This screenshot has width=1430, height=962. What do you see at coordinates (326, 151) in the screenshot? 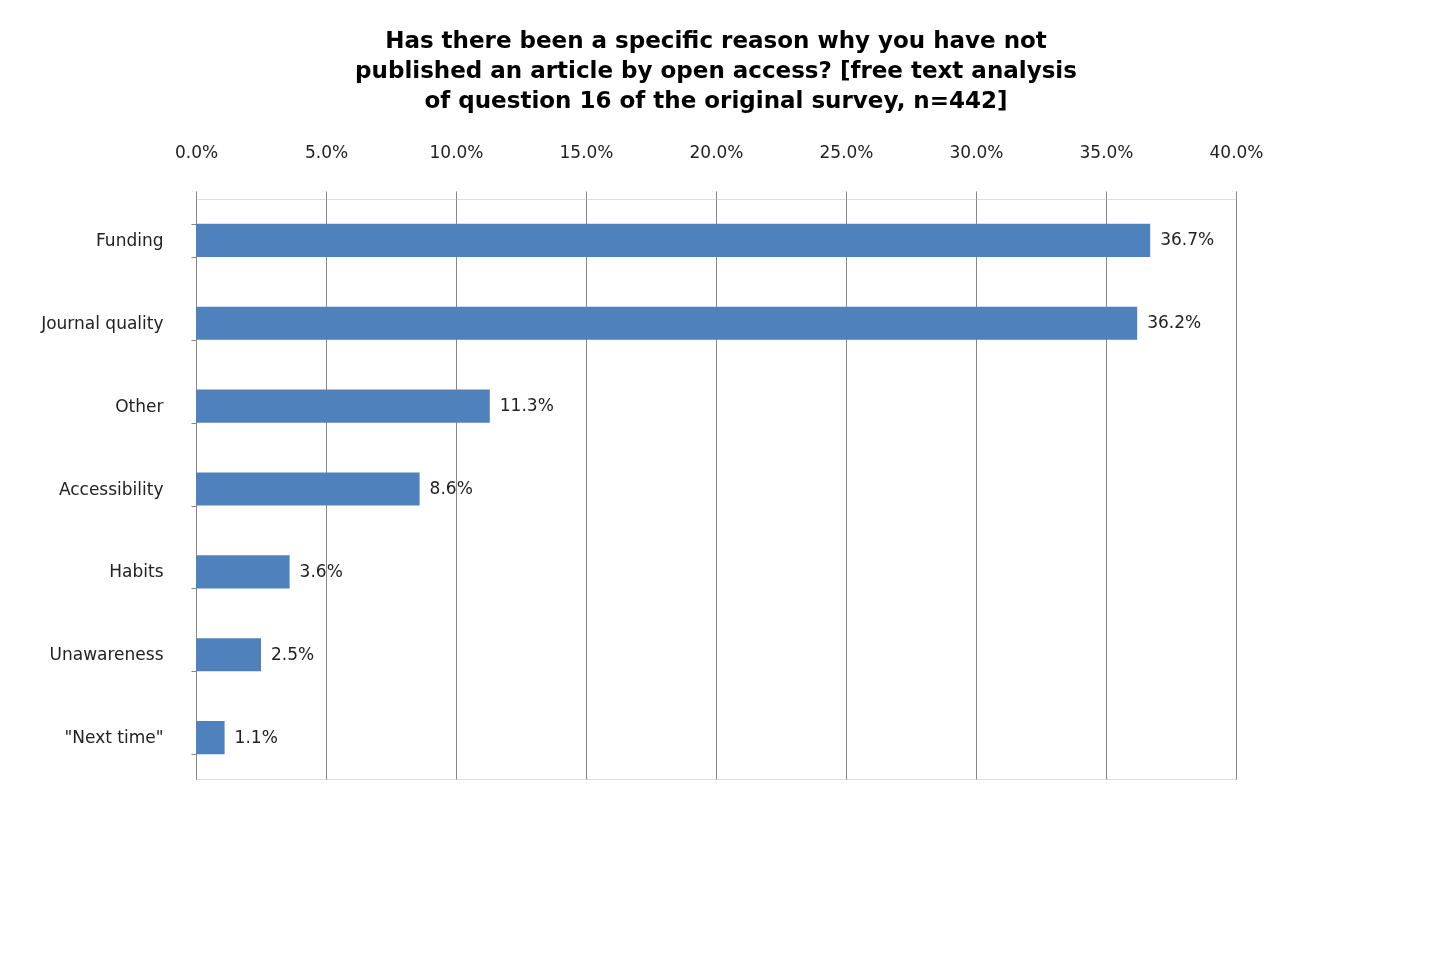
I see `x-tick-label: 5.0%` at bounding box center [326, 151].